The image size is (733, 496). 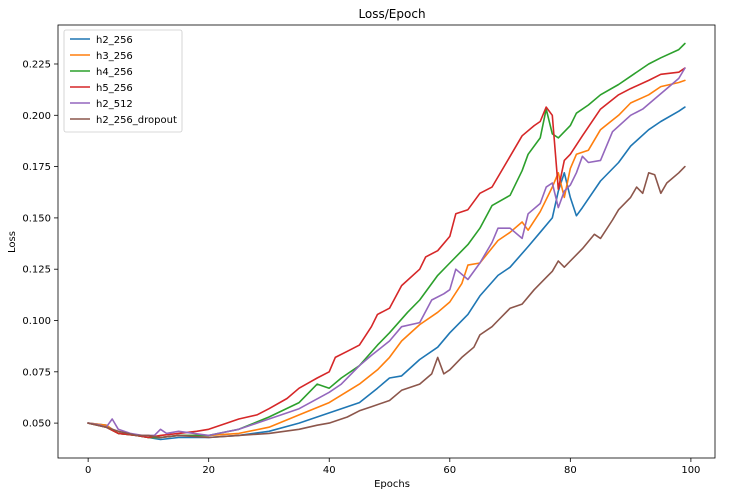 I want to click on legend-label-h2-512: h2_512, so click(x=114, y=104).